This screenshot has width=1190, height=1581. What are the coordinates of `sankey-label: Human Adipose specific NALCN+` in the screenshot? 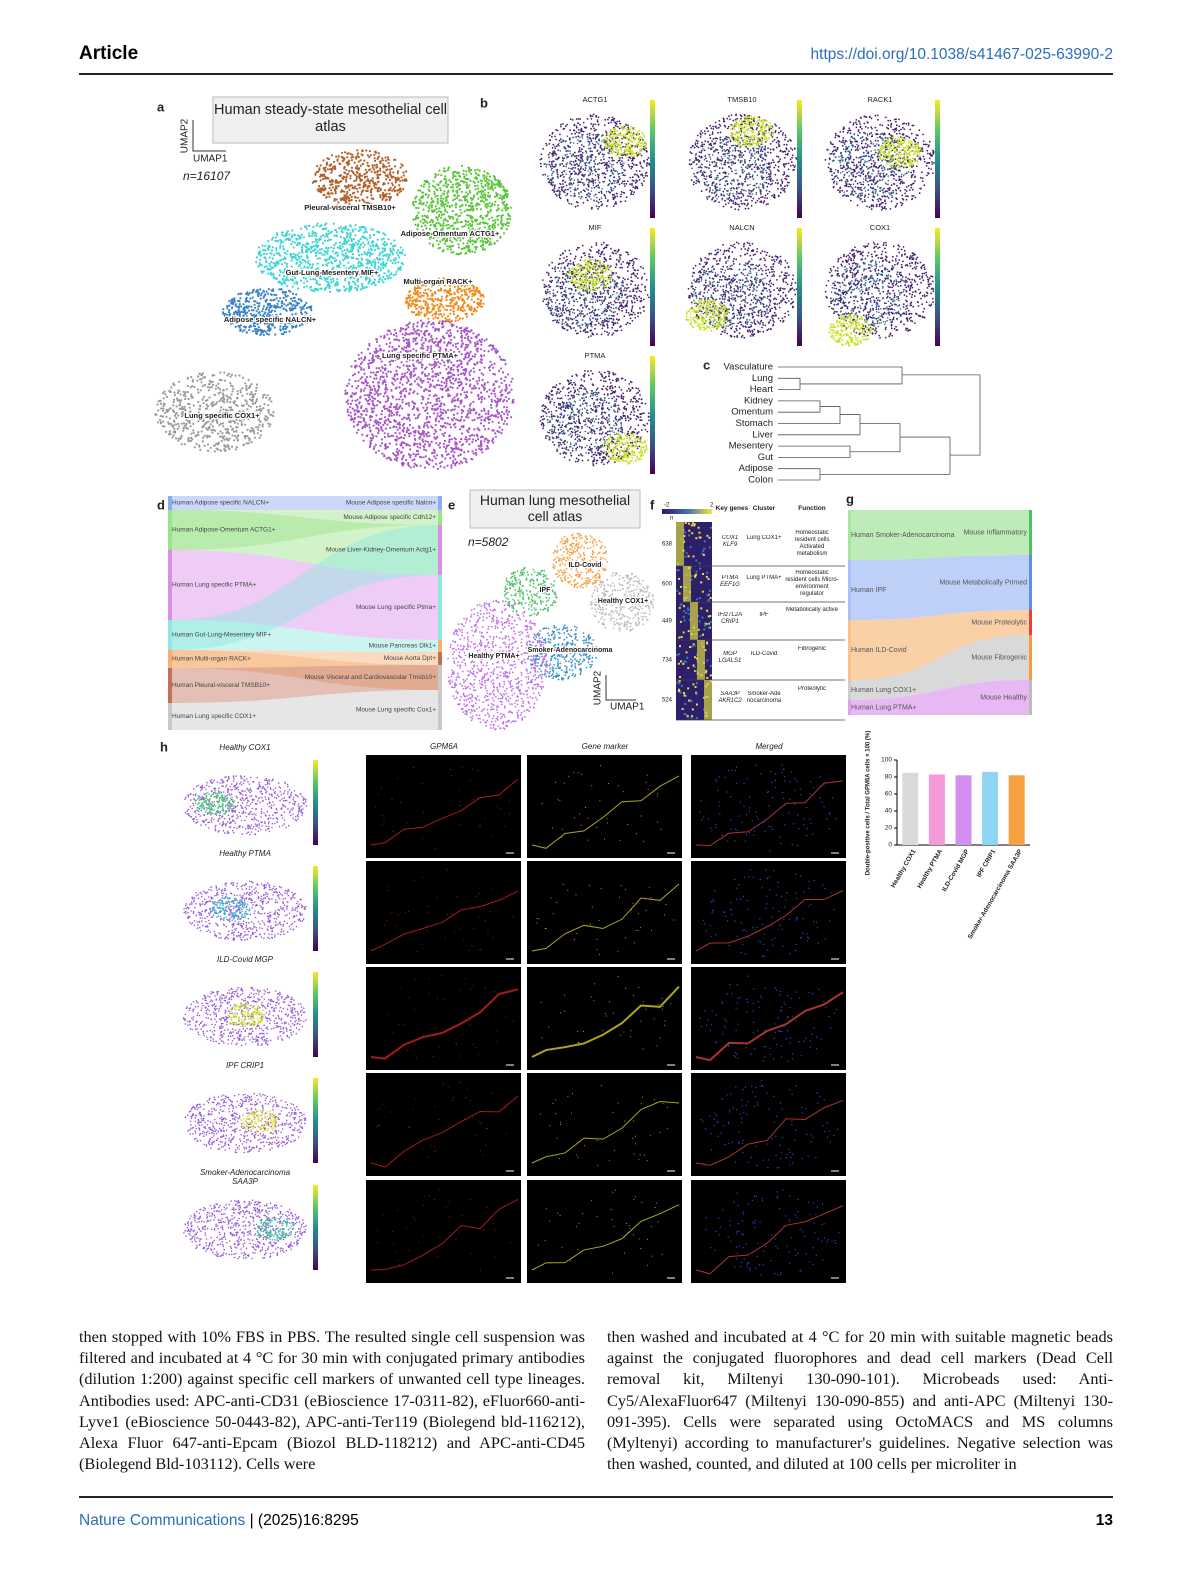 It's located at (220, 503).